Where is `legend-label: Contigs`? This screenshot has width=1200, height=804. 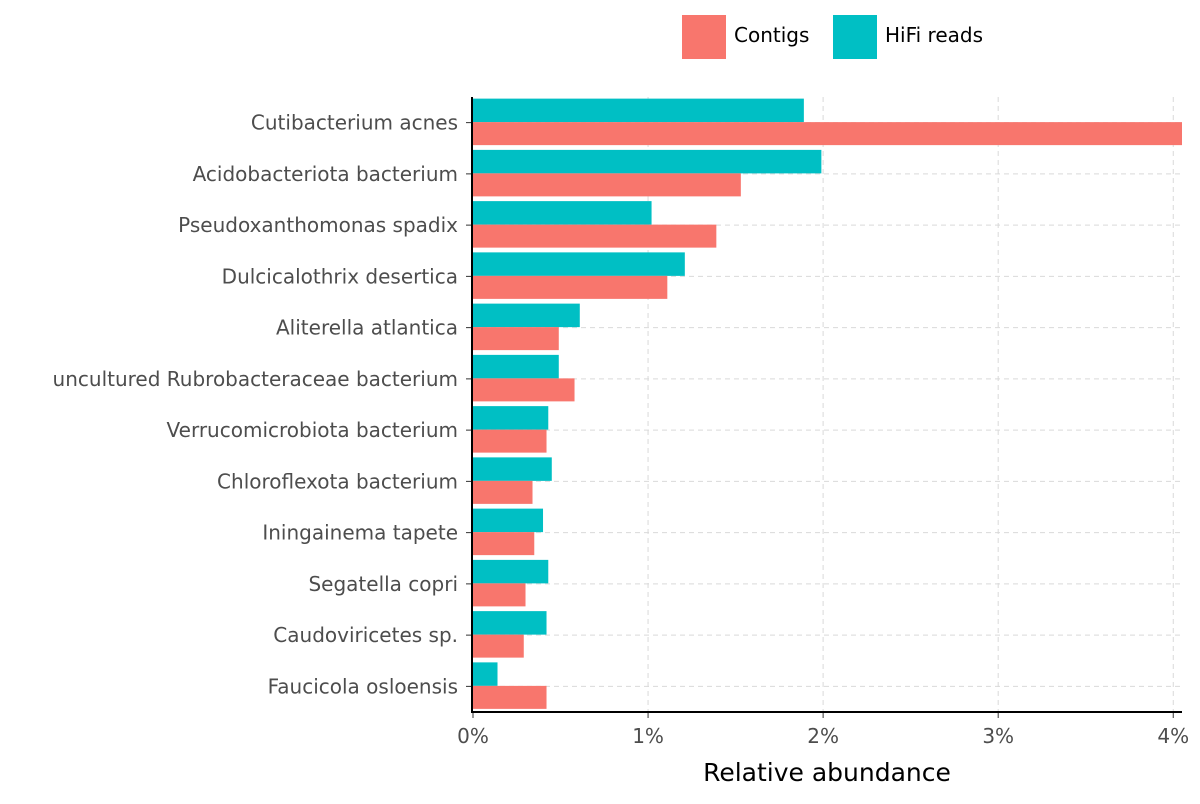
legend-label: Contigs is located at coordinates (771, 35).